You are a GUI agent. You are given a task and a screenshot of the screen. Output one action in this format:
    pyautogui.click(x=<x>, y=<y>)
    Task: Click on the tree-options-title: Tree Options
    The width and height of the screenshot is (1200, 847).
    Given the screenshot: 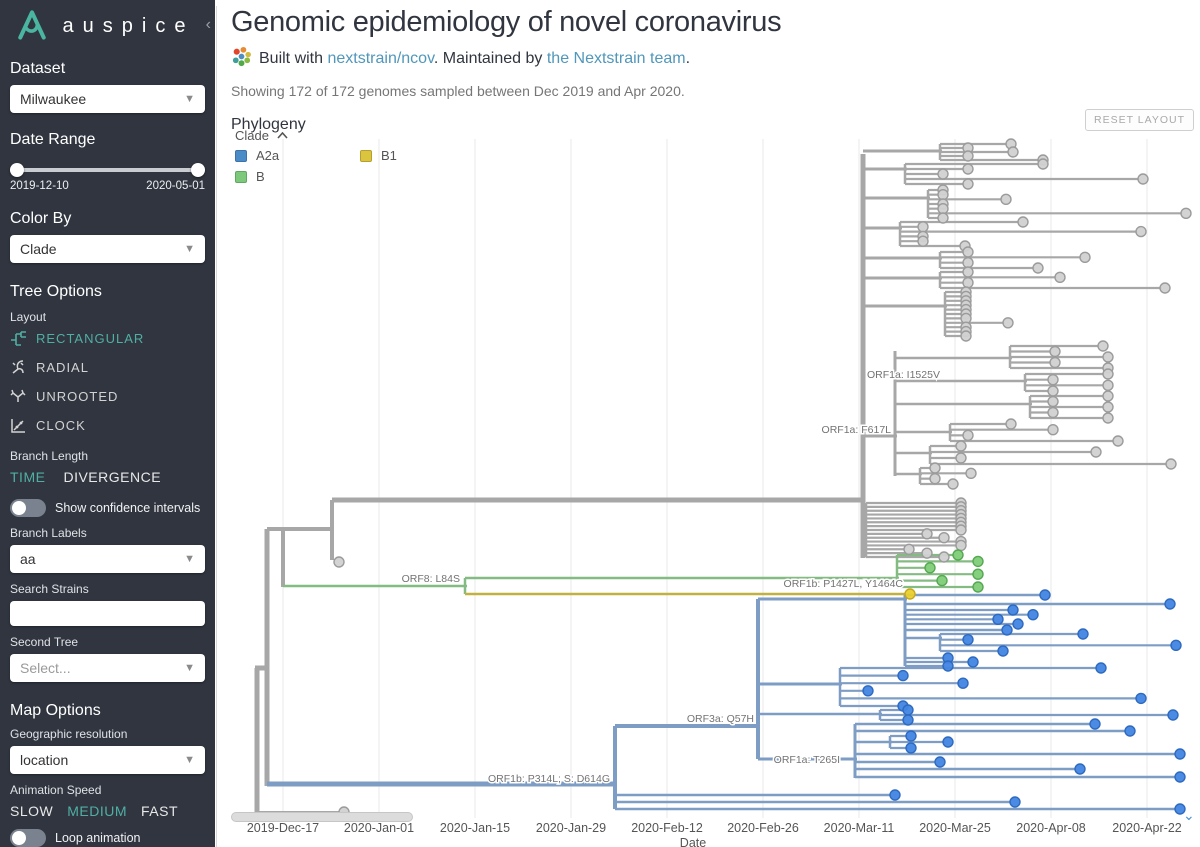 What is the action you would take?
    pyautogui.click(x=56, y=291)
    